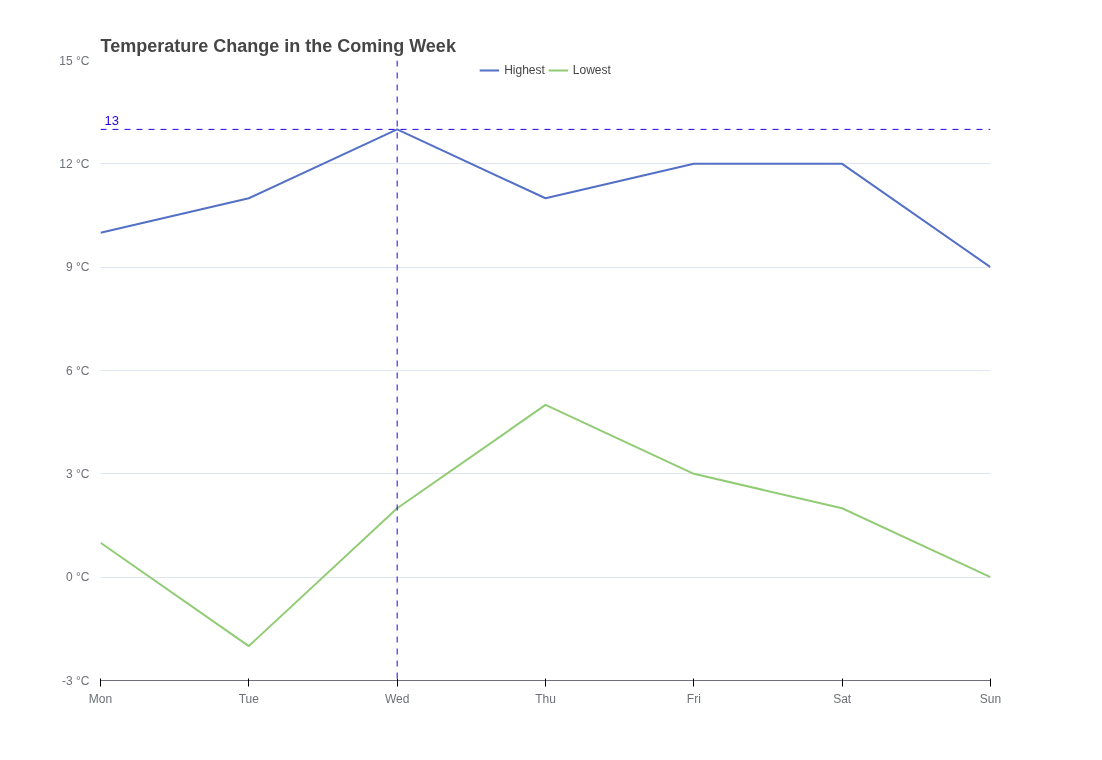 Image resolution: width=1102 pixels, height=760 pixels. Describe the element at coordinates (693, 698) in the screenshot. I see `x-tick-label: Fri` at that location.